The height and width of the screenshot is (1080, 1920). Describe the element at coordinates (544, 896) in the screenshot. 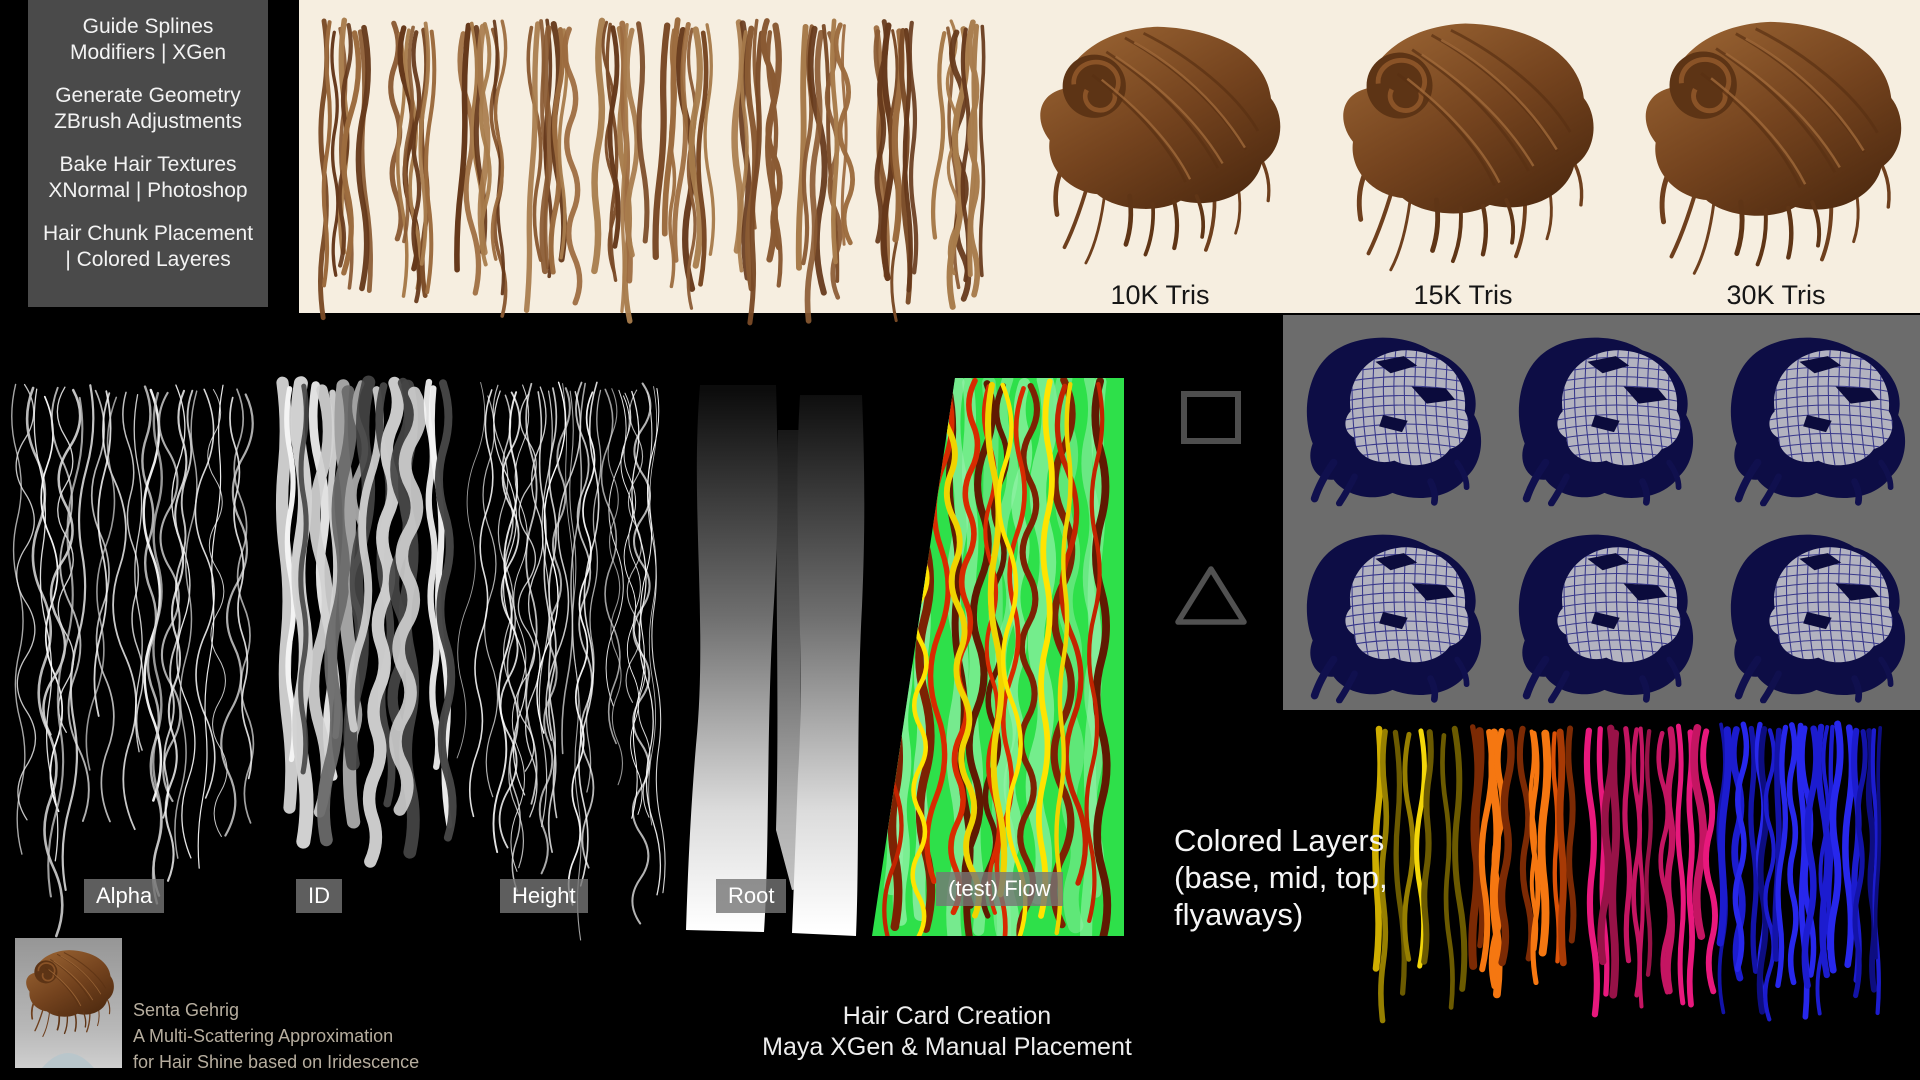

I see `label-height: Height` at that location.